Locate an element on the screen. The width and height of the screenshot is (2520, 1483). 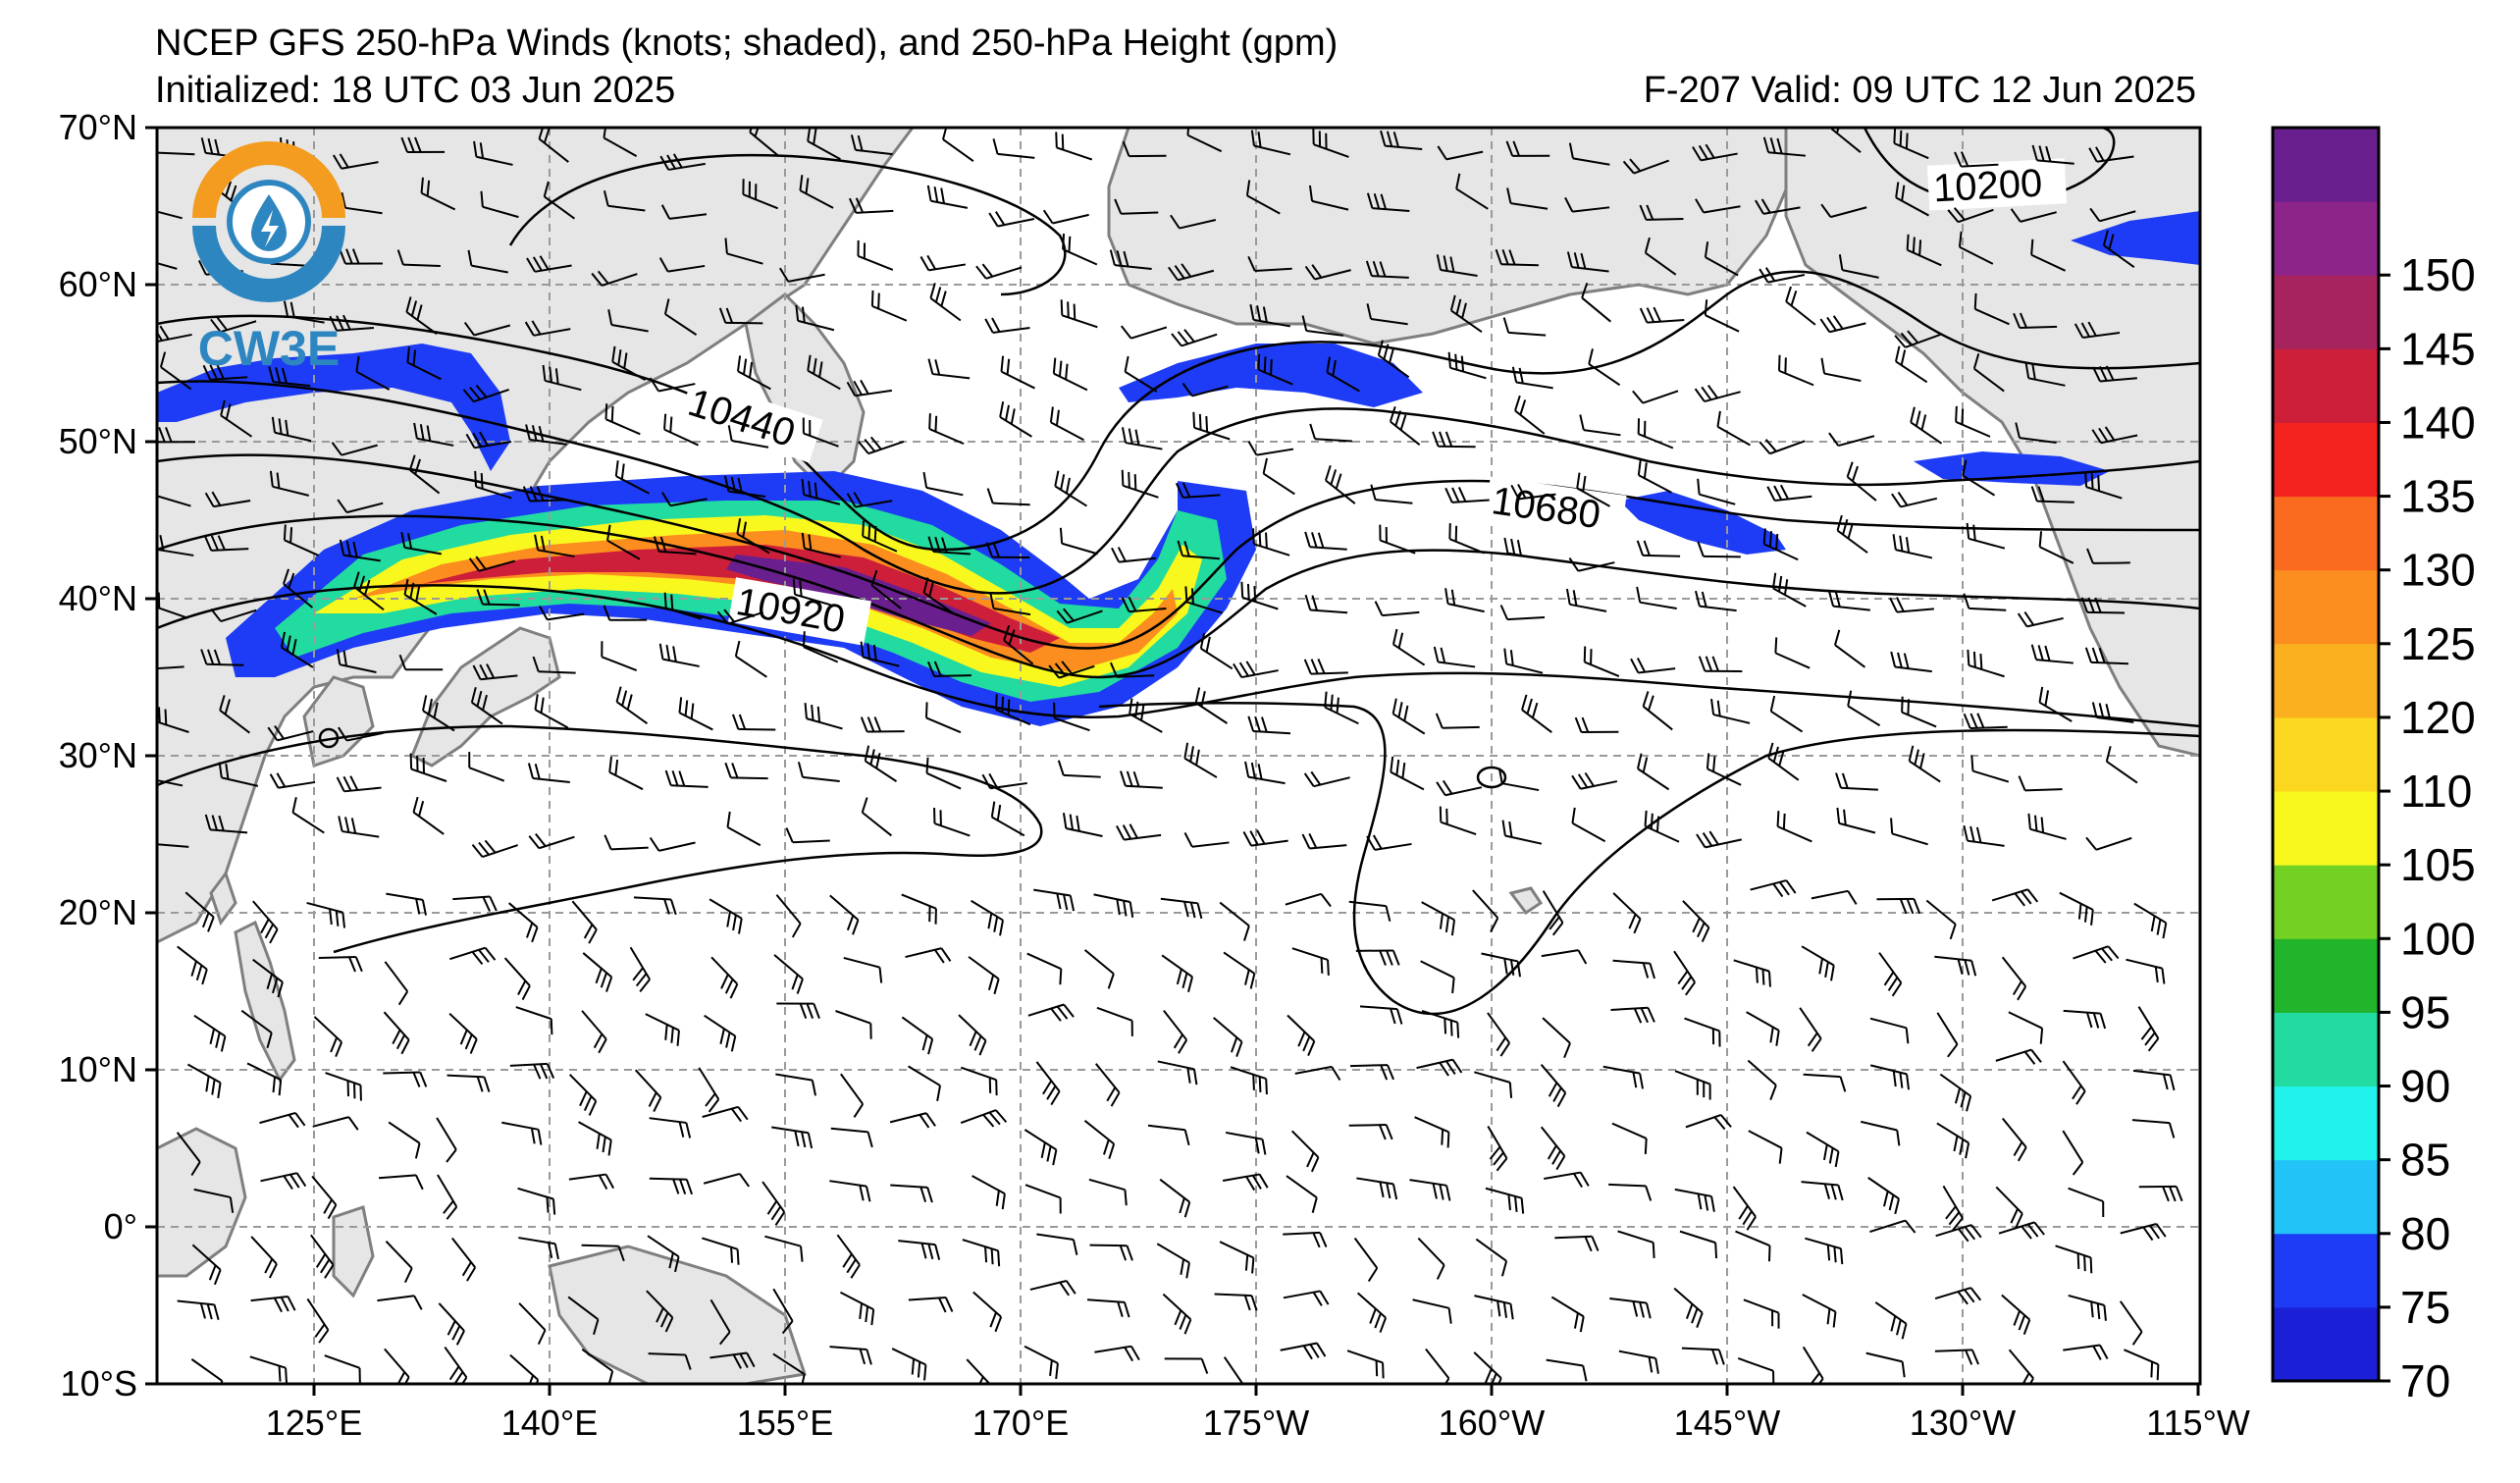
cw3e-logo: CW3E is located at coordinates (268, 259).